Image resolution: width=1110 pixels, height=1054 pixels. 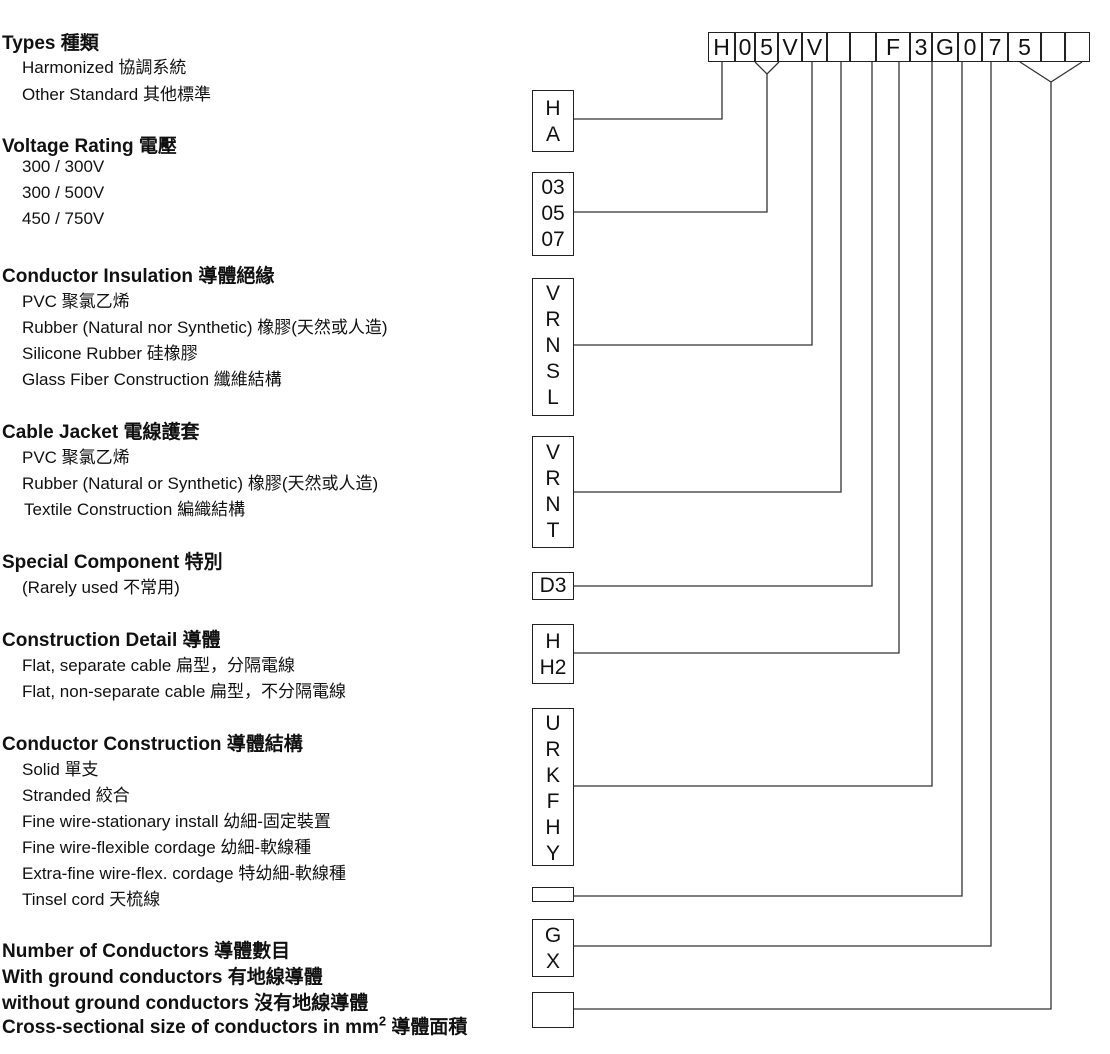 What do you see at coordinates (138, 276) in the screenshot?
I see `heading-insulation: Conductor Insulation 導體絕緣` at bounding box center [138, 276].